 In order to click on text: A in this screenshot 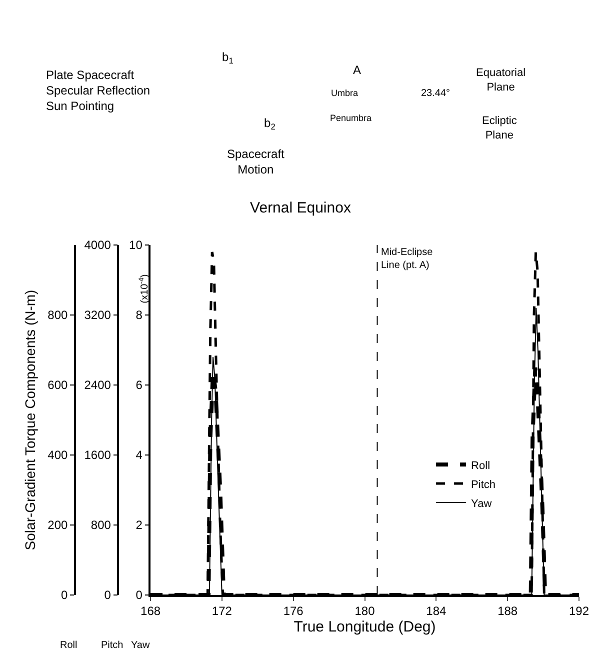, I will do `click(357, 70)`.